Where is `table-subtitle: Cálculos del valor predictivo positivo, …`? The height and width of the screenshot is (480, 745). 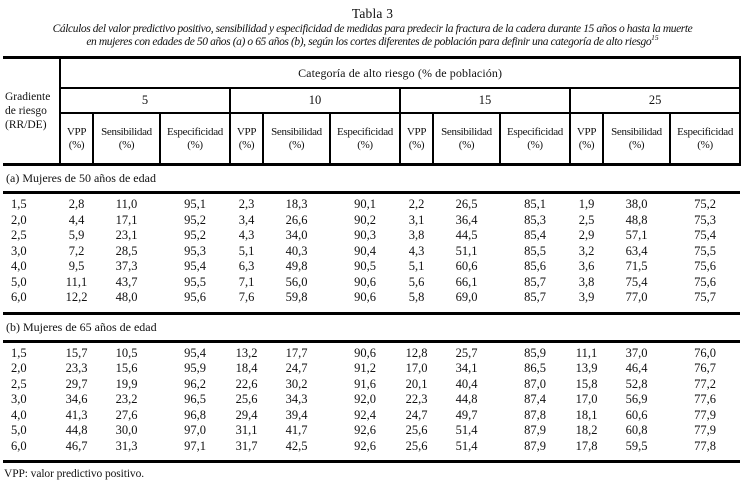 table-subtitle: Cálculos del valor predictivo positivo, … is located at coordinates (372, 36).